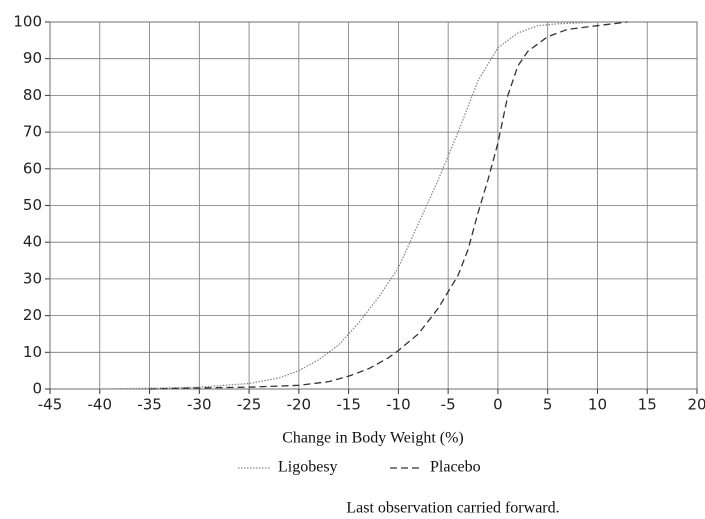 Image resolution: width=705 pixels, height=519 pixels. Describe the element at coordinates (348, 405) in the screenshot. I see `x-tick-label: -15` at that location.